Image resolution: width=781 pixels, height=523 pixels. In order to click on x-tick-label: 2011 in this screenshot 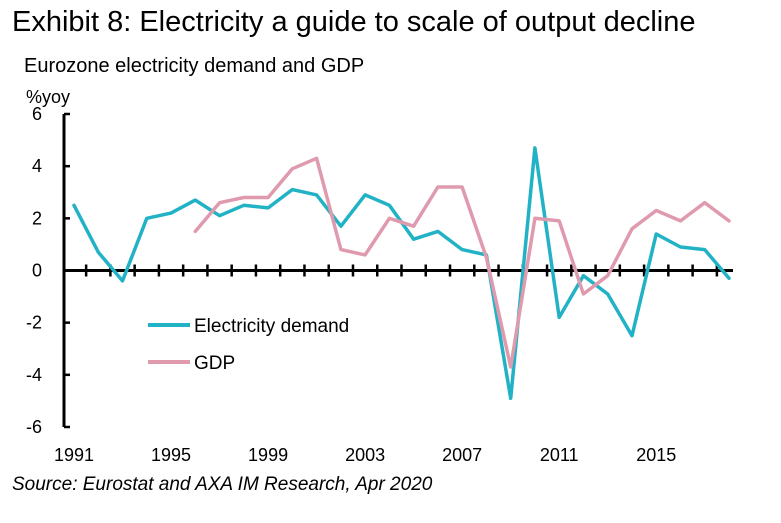, I will do `click(559, 455)`.